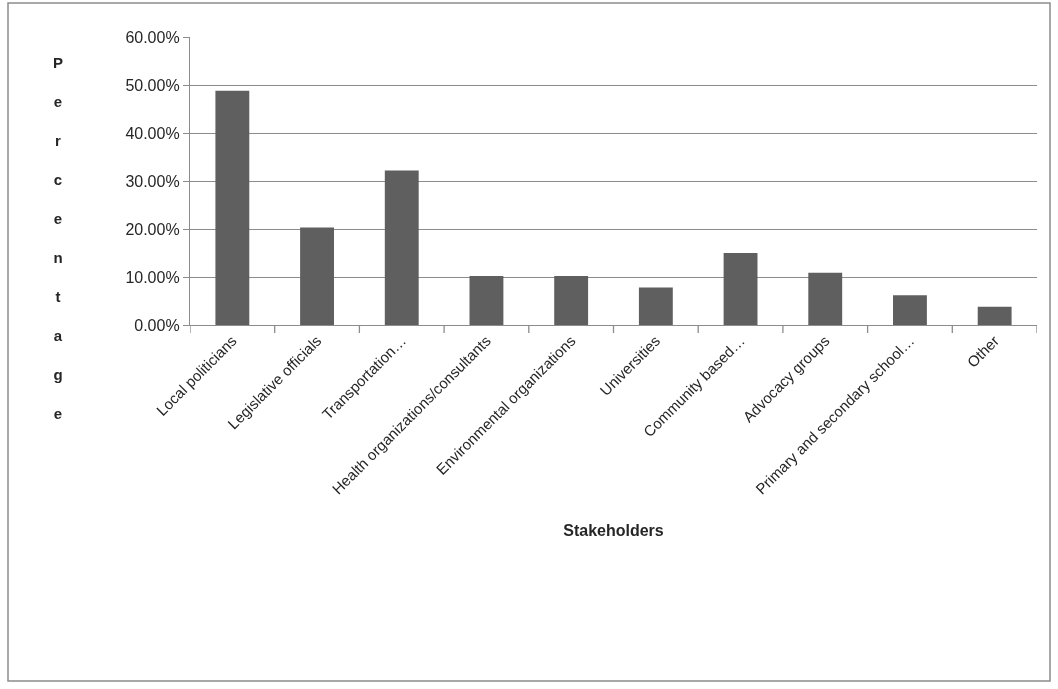 This screenshot has width=1058, height=689. What do you see at coordinates (58, 238) in the screenshot?
I see `text: Percentage` at bounding box center [58, 238].